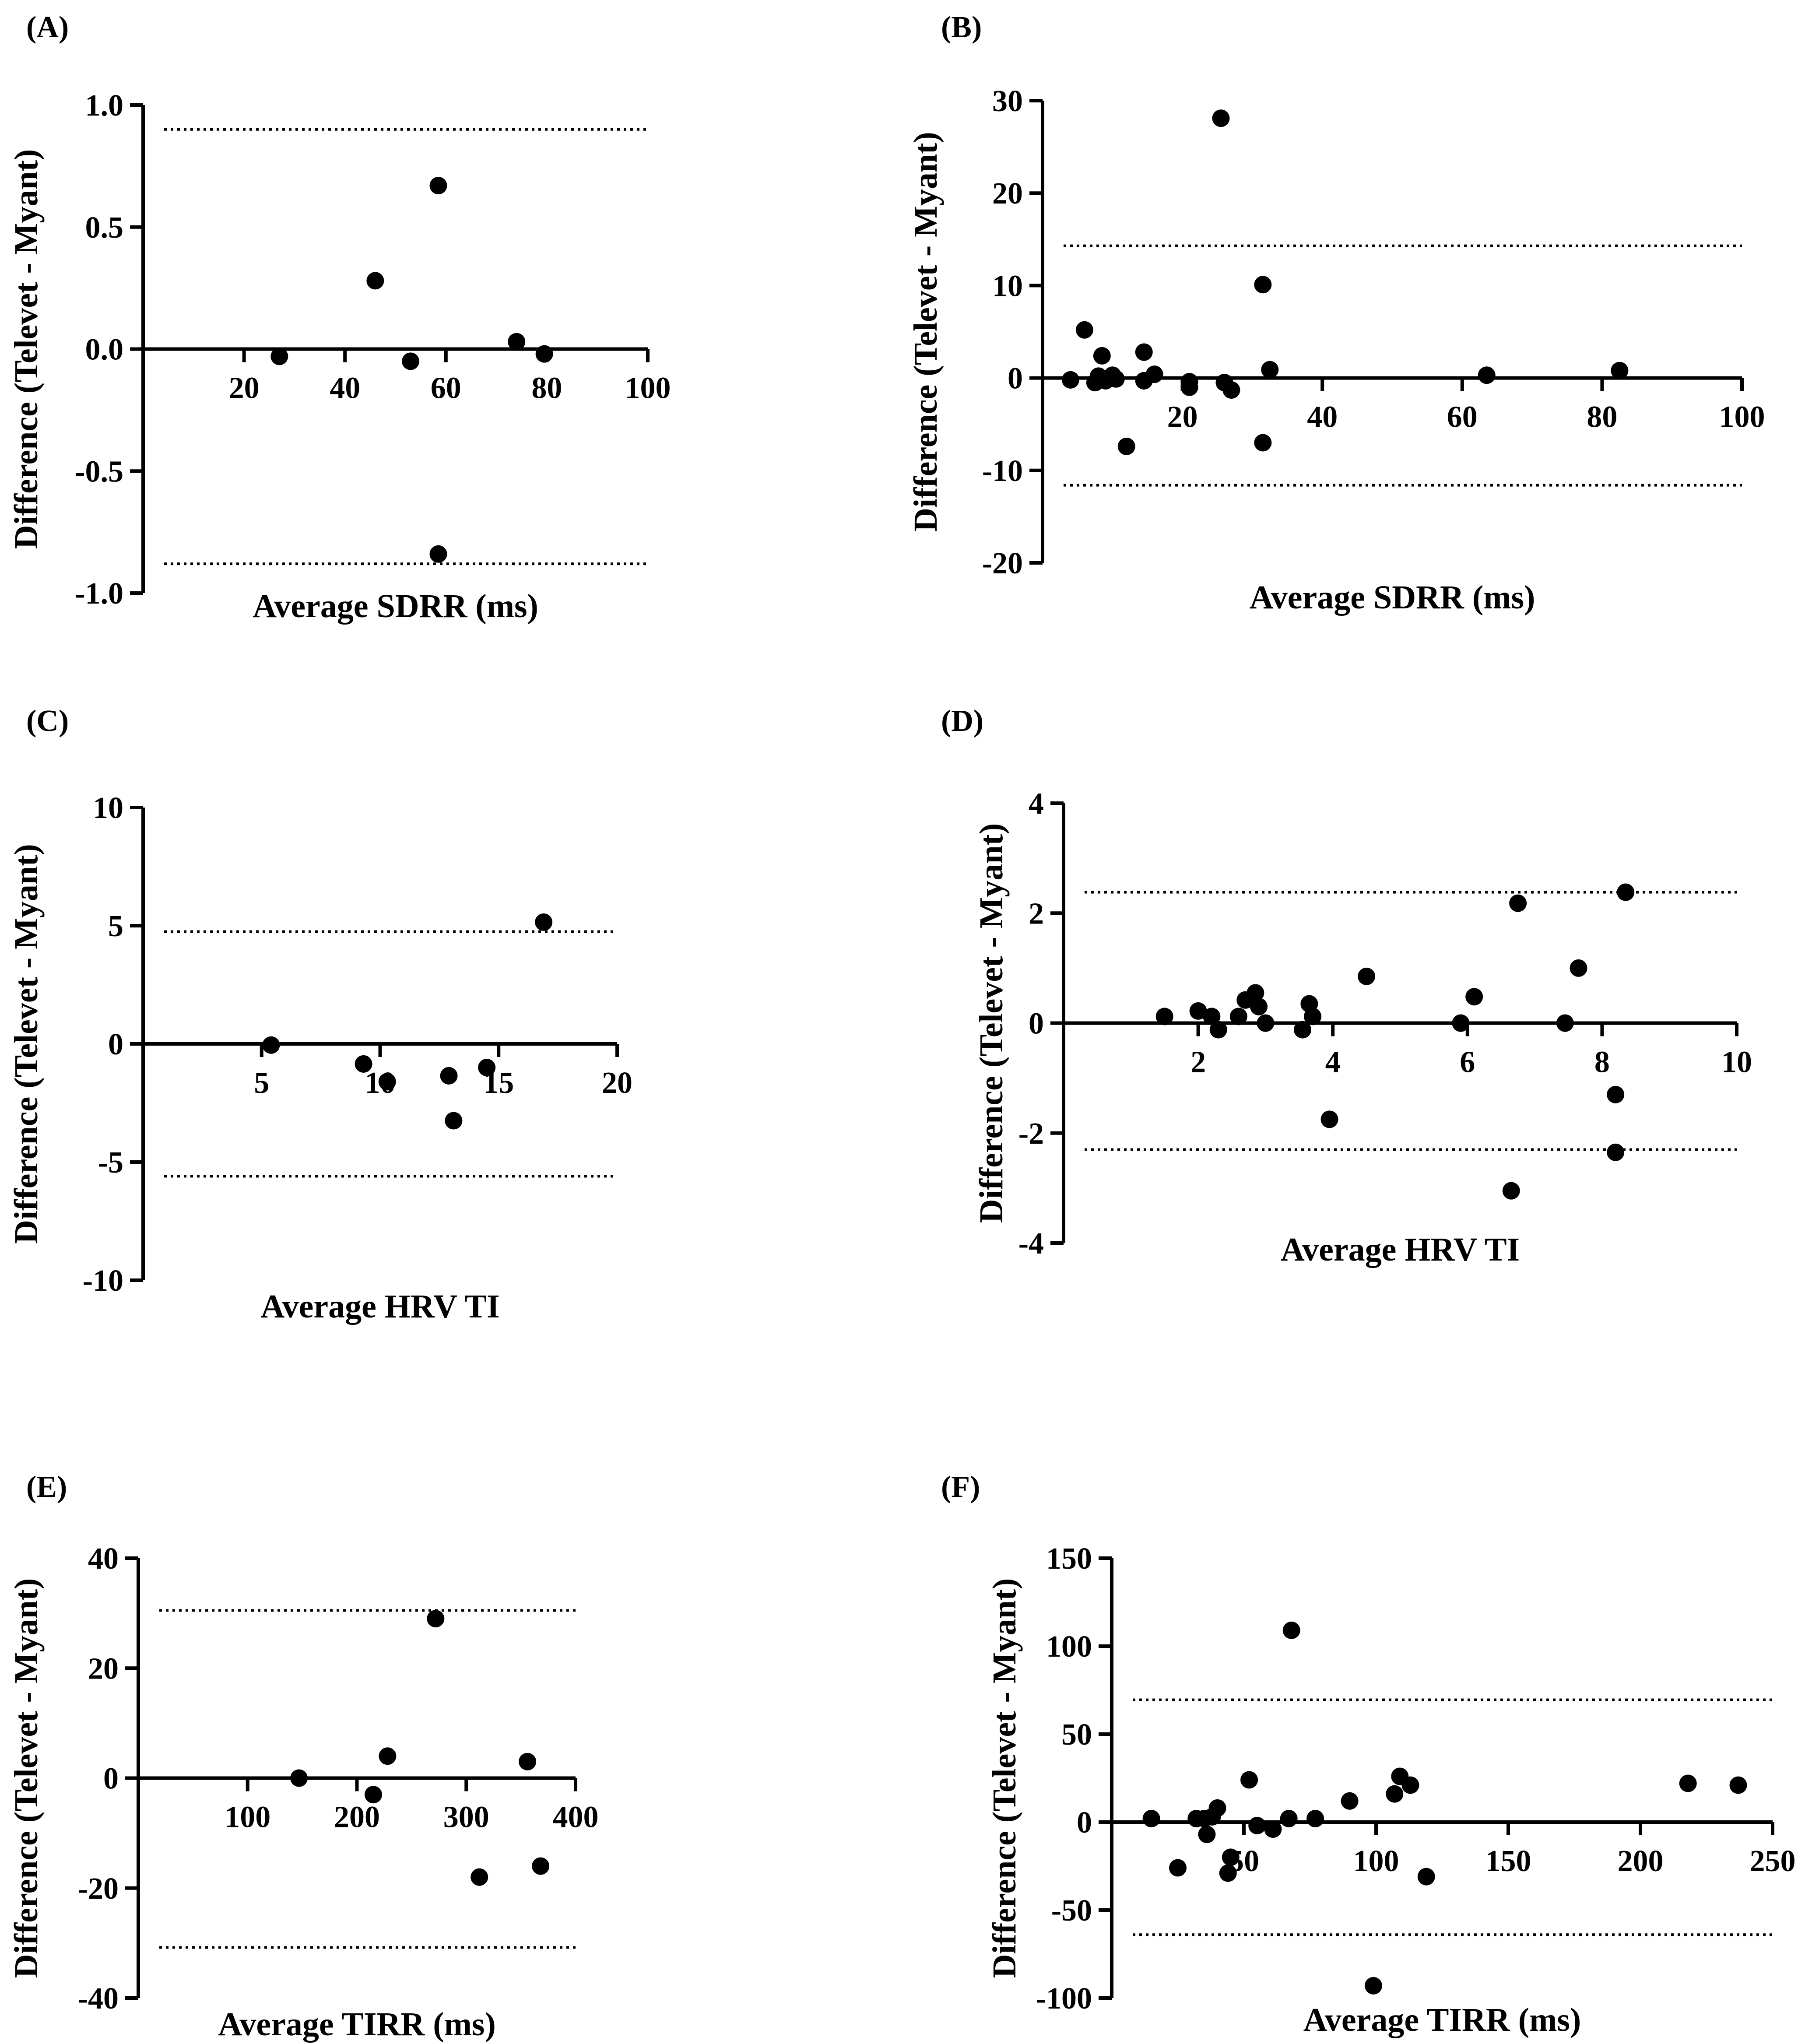 This screenshot has width=1805, height=2044. I want to click on x-tick-label: 150, so click(1508, 1861).